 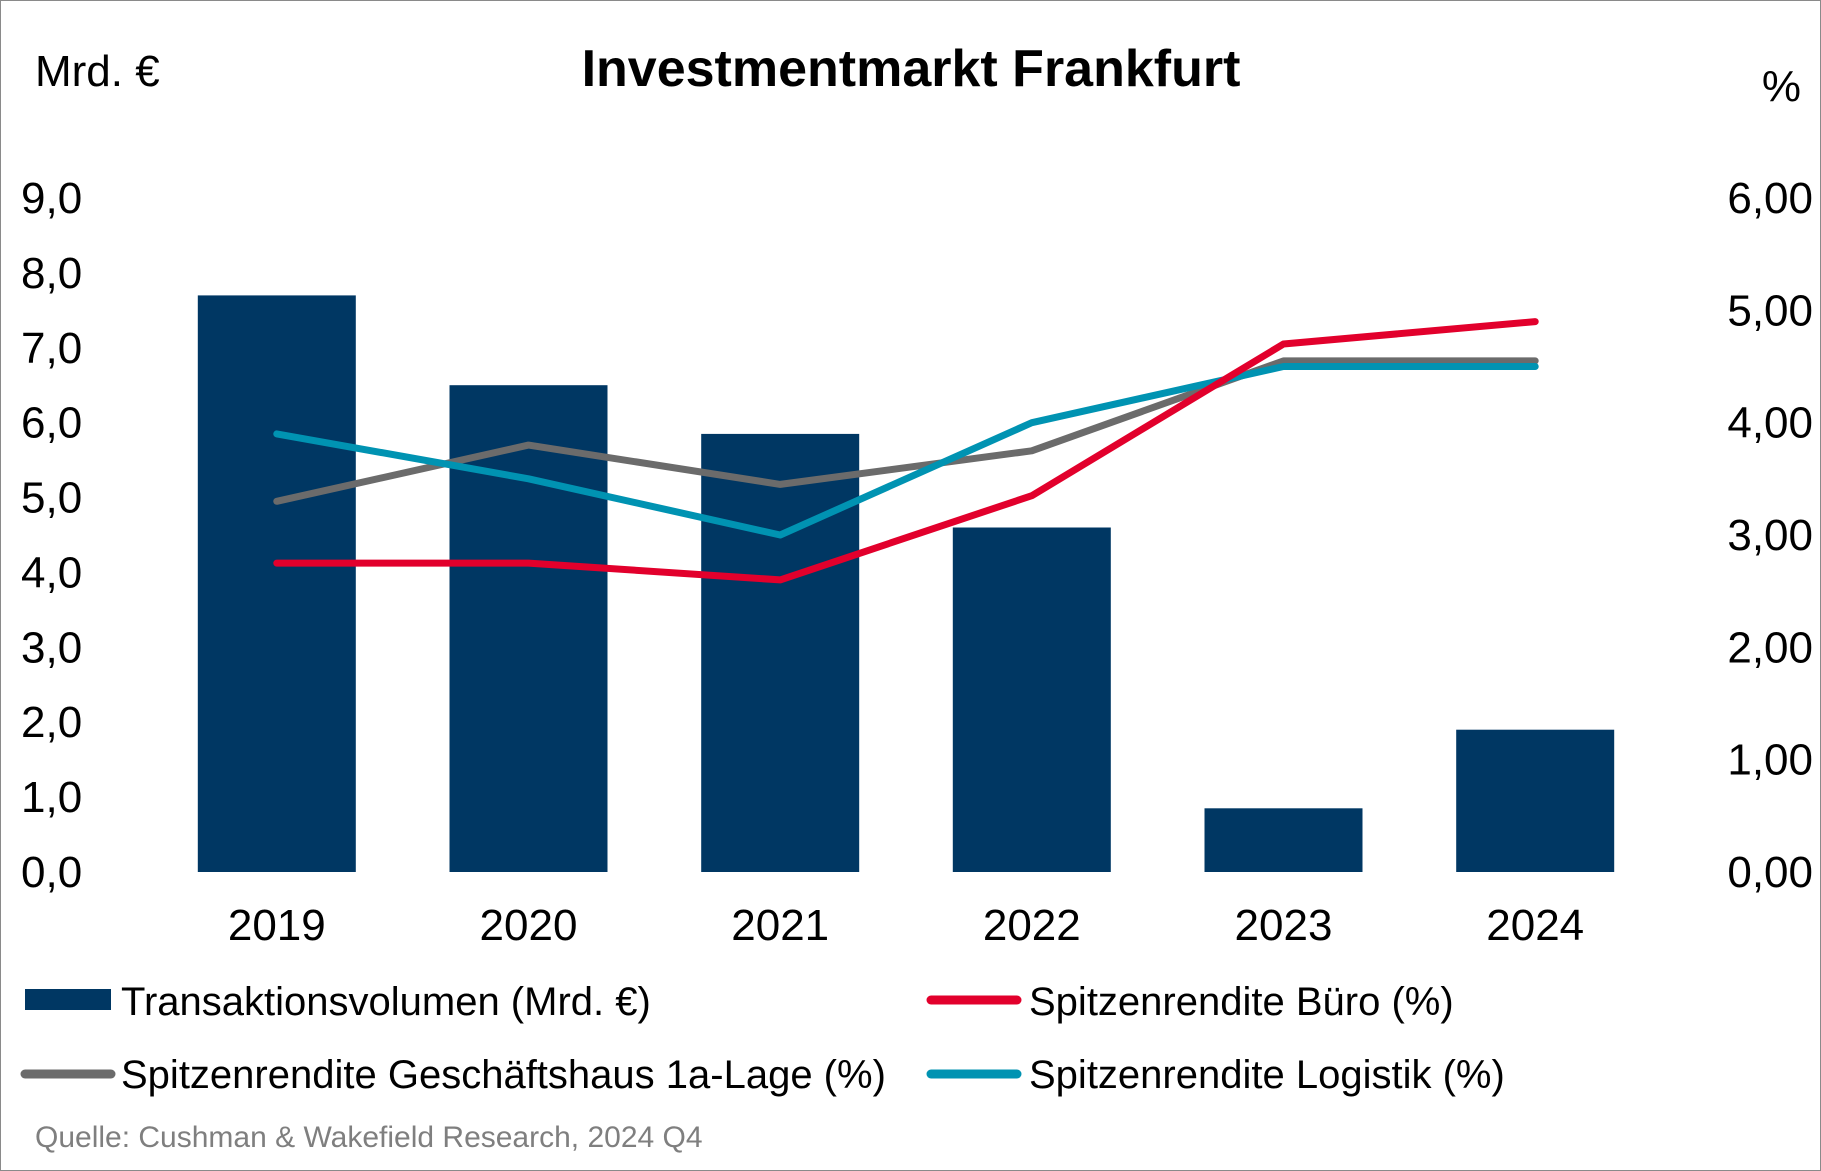 I want to click on right-tick-4: 4,00, so click(x=1770, y=423).